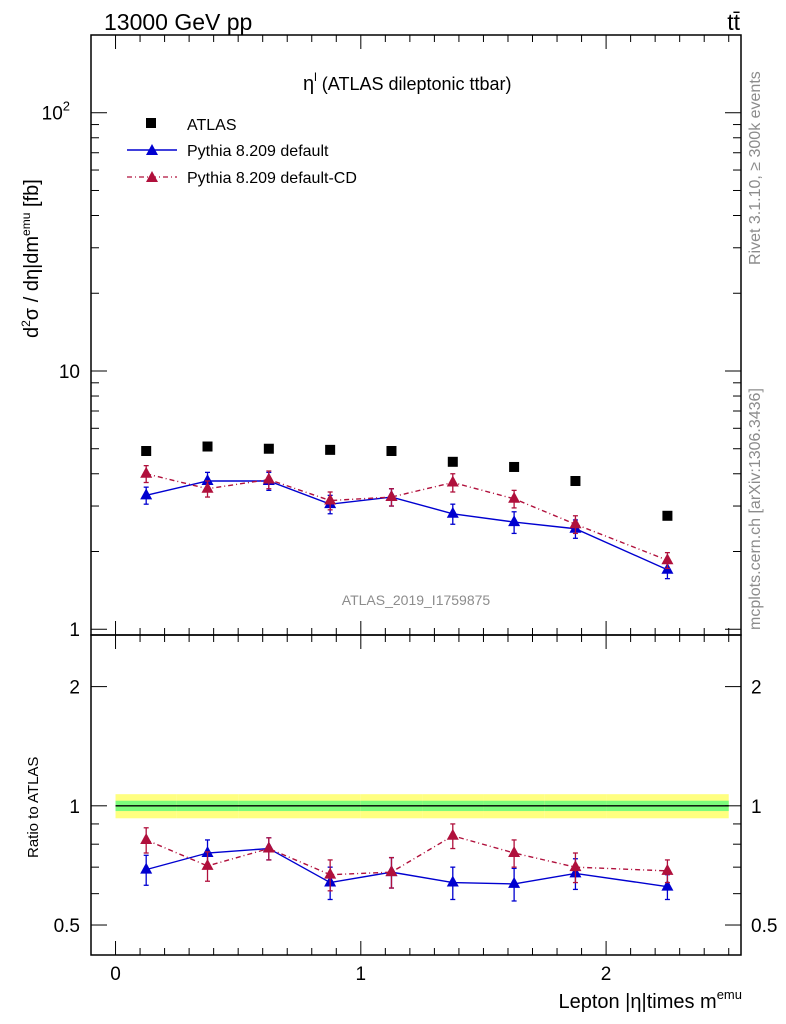 The width and height of the screenshot is (786, 1024). Describe the element at coordinates (258, 151) in the screenshot. I see `legend-default-label: Pythia 8.209 default` at that location.